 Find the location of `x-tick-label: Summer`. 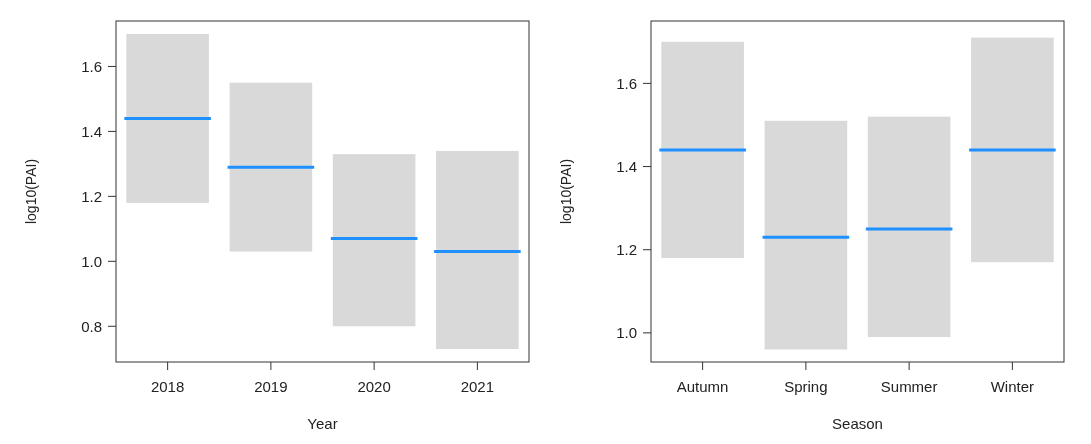

x-tick-label: Summer is located at coordinates (909, 386).